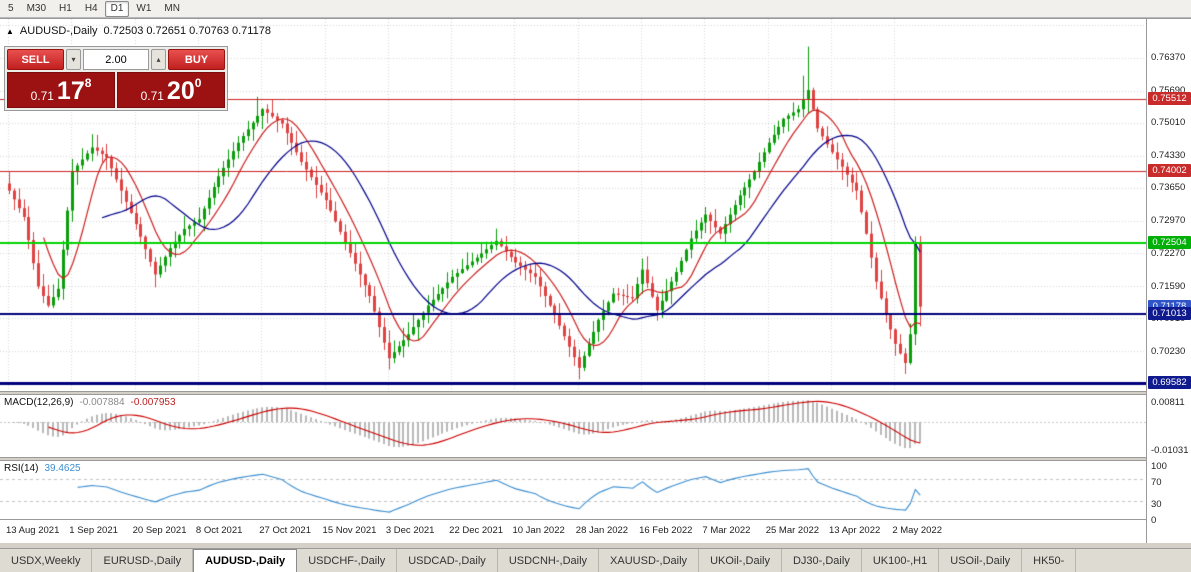 The image size is (1191, 572). Describe the element at coordinates (901, 560) in the screenshot. I see `chart-tab-uk100-h1: UK100-,H1` at that location.